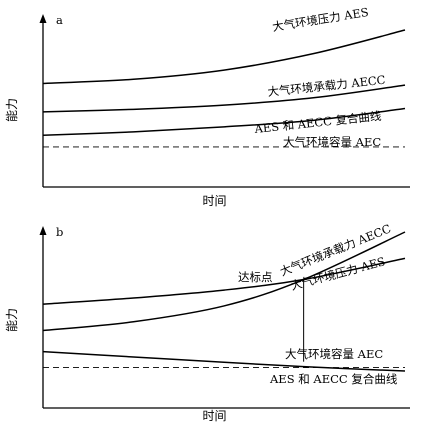 This screenshot has width=433, height=434. What do you see at coordinates (333, 379) in the screenshot?
I see `series-label-3: AES 和 AECC 复合曲线` at bounding box center [333, 379].